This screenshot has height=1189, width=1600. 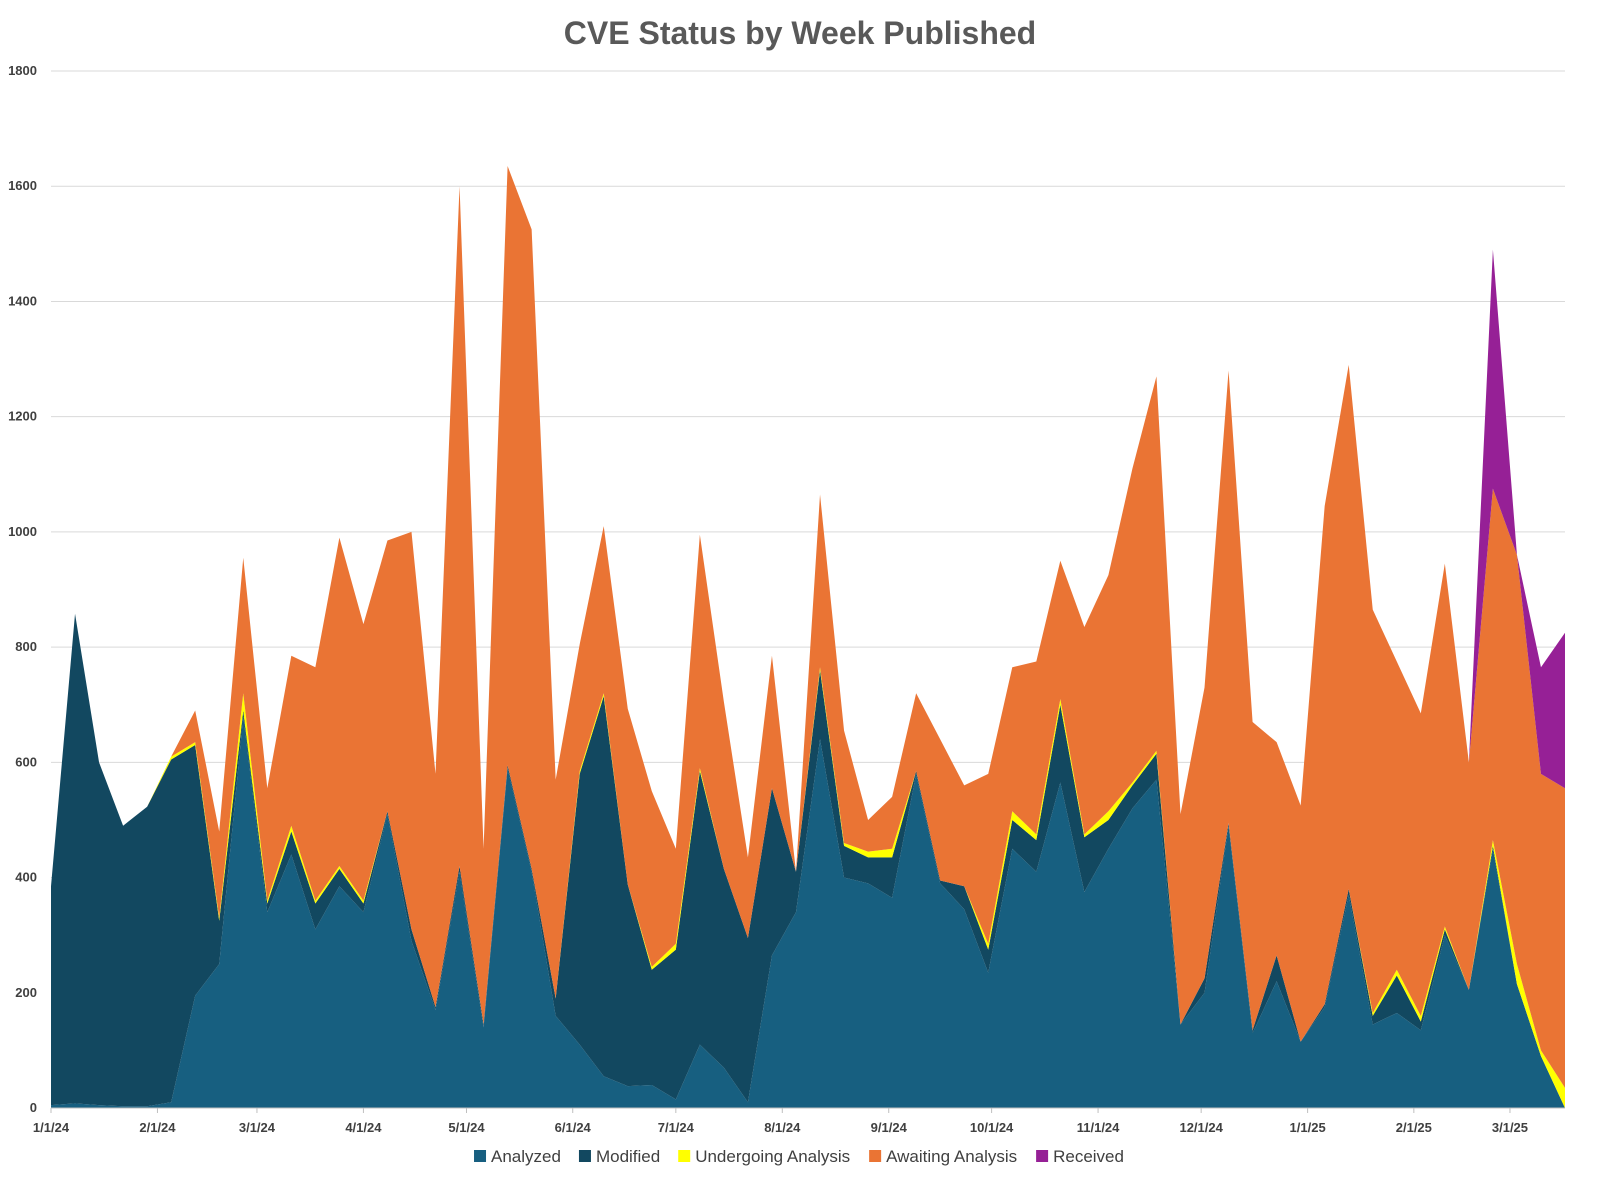 What do you see at coordinates (1098, 1127) in the screenshot?
I see `x-tick-label: 11/1/24` at bounding box center [1098, 1127].